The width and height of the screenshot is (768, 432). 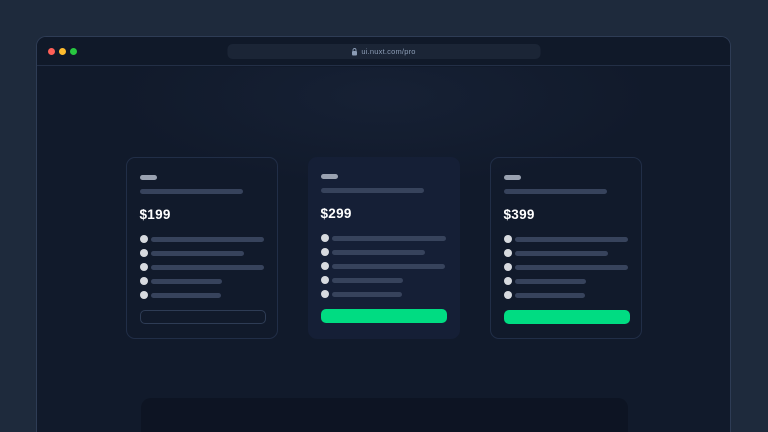 I want to click on pricing-card-pro: $299, so click(x=383, y=248).